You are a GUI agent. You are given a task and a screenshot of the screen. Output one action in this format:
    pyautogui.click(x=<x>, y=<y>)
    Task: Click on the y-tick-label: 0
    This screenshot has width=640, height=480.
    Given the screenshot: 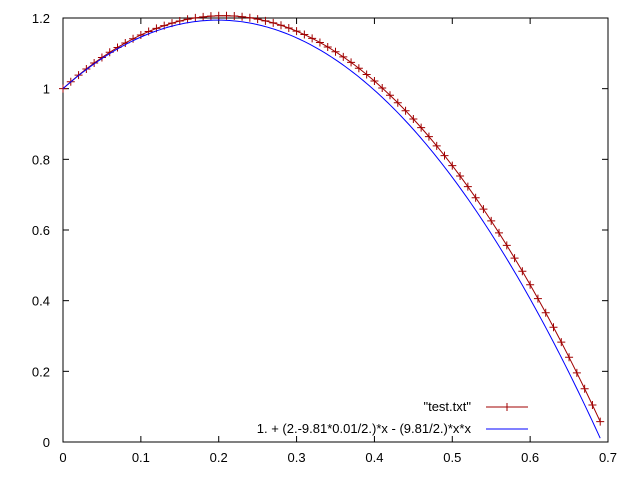 What is the action you would take?
    pyautogui.click(x=46, y=442)
    